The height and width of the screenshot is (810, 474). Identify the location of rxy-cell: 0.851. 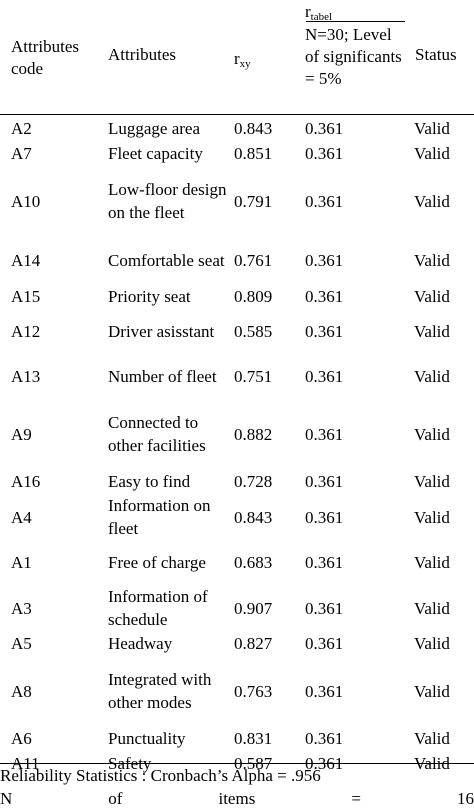
(253, 153).